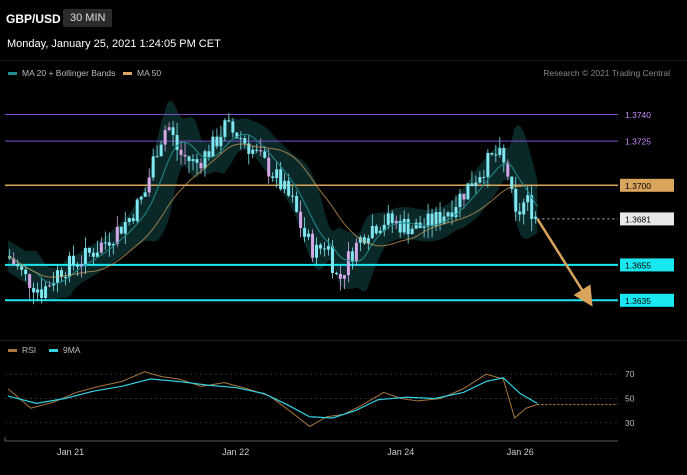 This screenshot has height=475, width=687. Describe the element at coordinates (88, 18) in the screenshot. I see `timeframe-button: 30 MIN` at that location.